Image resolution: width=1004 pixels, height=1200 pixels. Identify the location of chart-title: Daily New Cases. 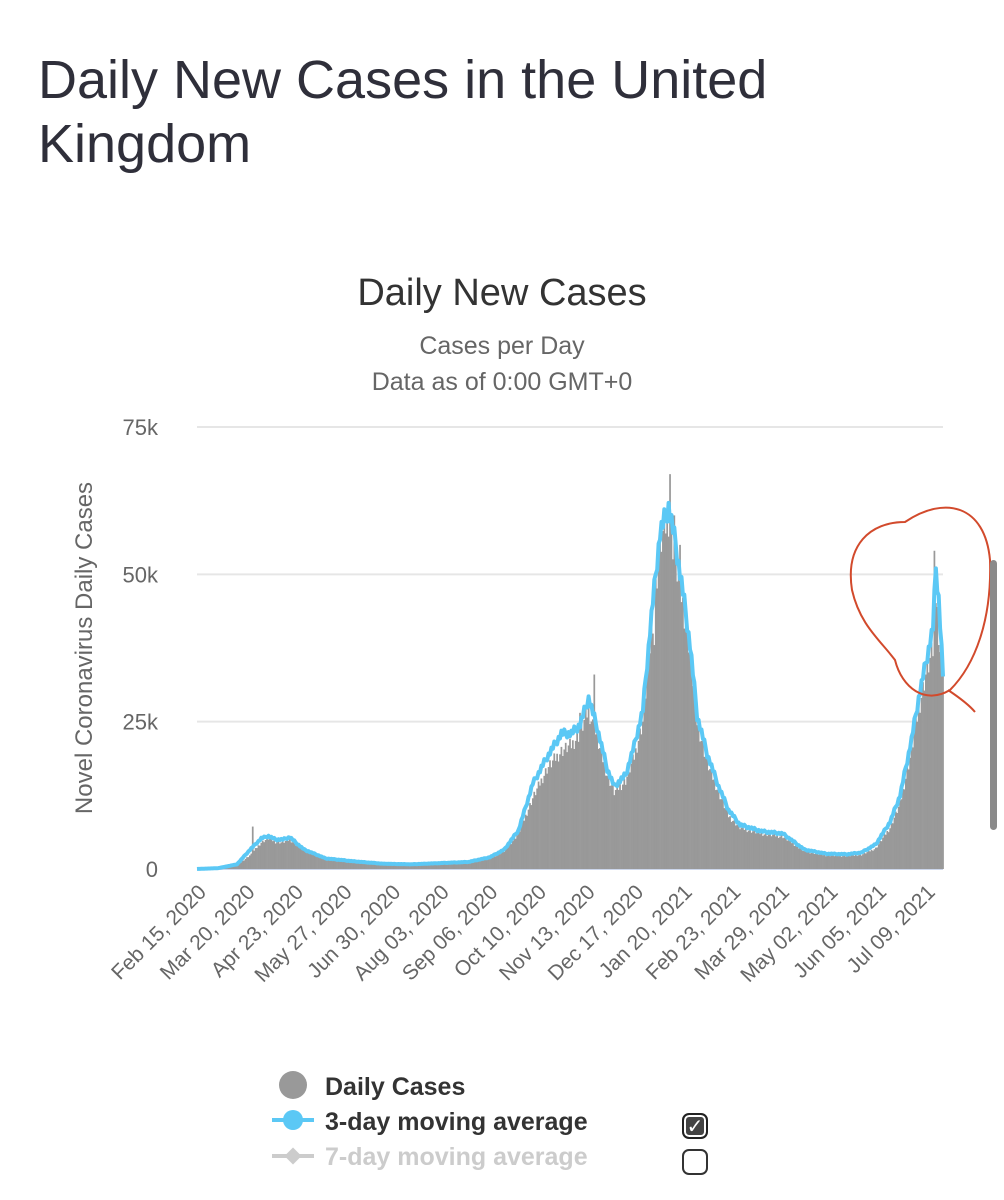
(501, 293).